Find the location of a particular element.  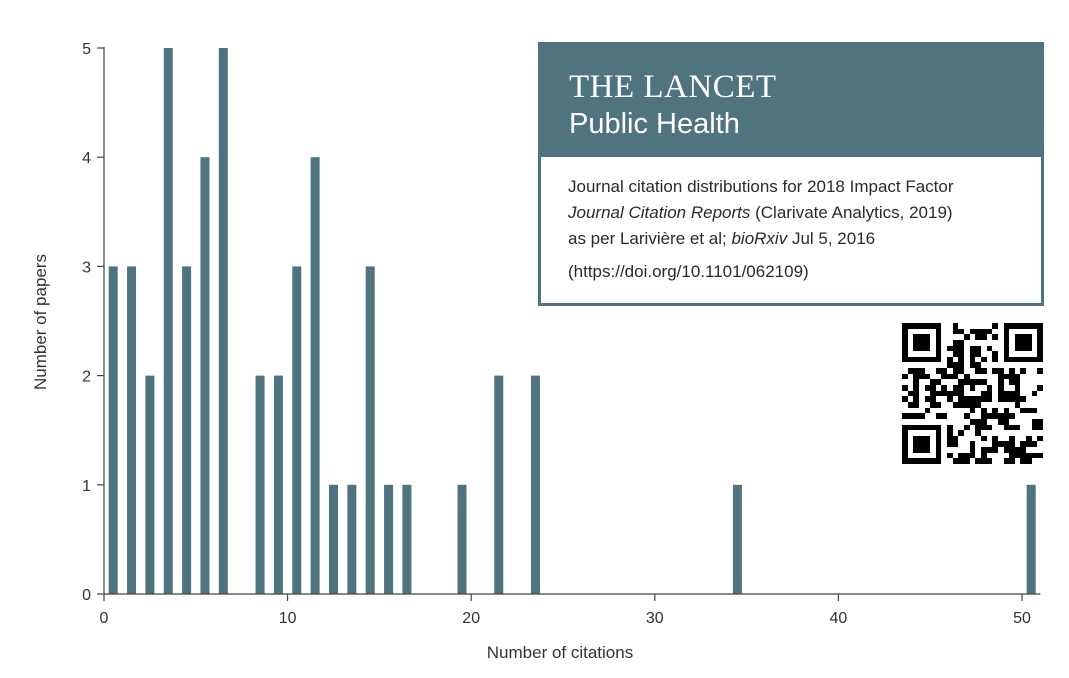

journal-subtitle: Public Health is located at coordinates (654, 124).